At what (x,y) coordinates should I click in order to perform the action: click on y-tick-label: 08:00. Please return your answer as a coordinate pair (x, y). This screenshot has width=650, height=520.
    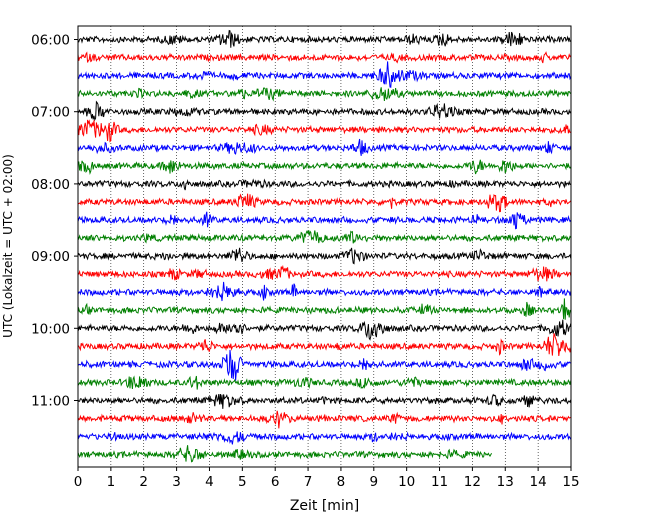
    Looking at the image, I should click on (50, 185).